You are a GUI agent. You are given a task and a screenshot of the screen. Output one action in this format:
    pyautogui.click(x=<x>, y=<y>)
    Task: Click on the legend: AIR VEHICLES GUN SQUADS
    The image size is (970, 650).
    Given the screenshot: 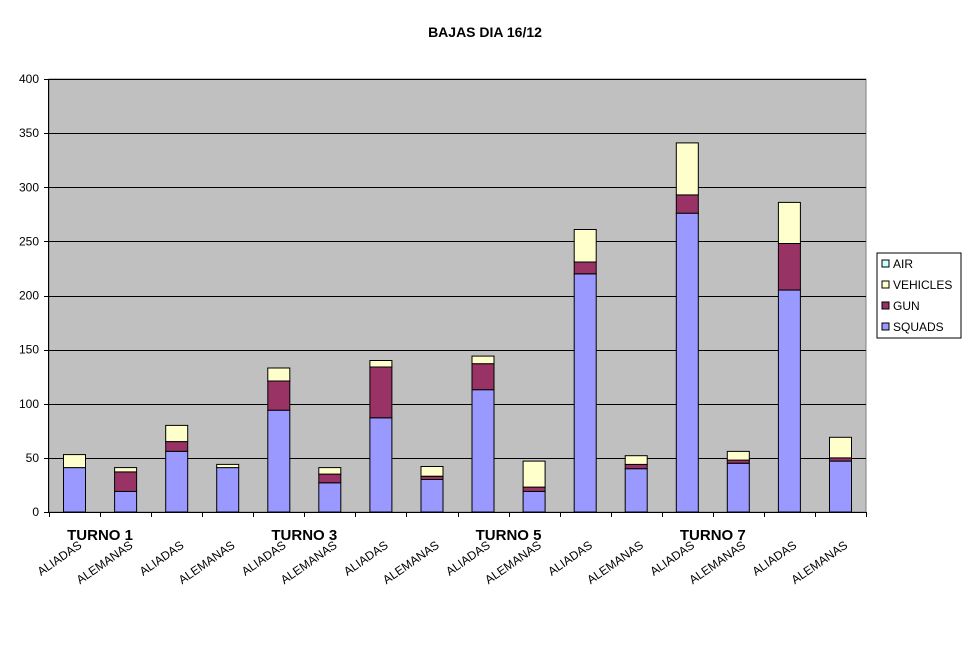 What is the action you would take?
    pyautogui.click(x=919, y=295)
    